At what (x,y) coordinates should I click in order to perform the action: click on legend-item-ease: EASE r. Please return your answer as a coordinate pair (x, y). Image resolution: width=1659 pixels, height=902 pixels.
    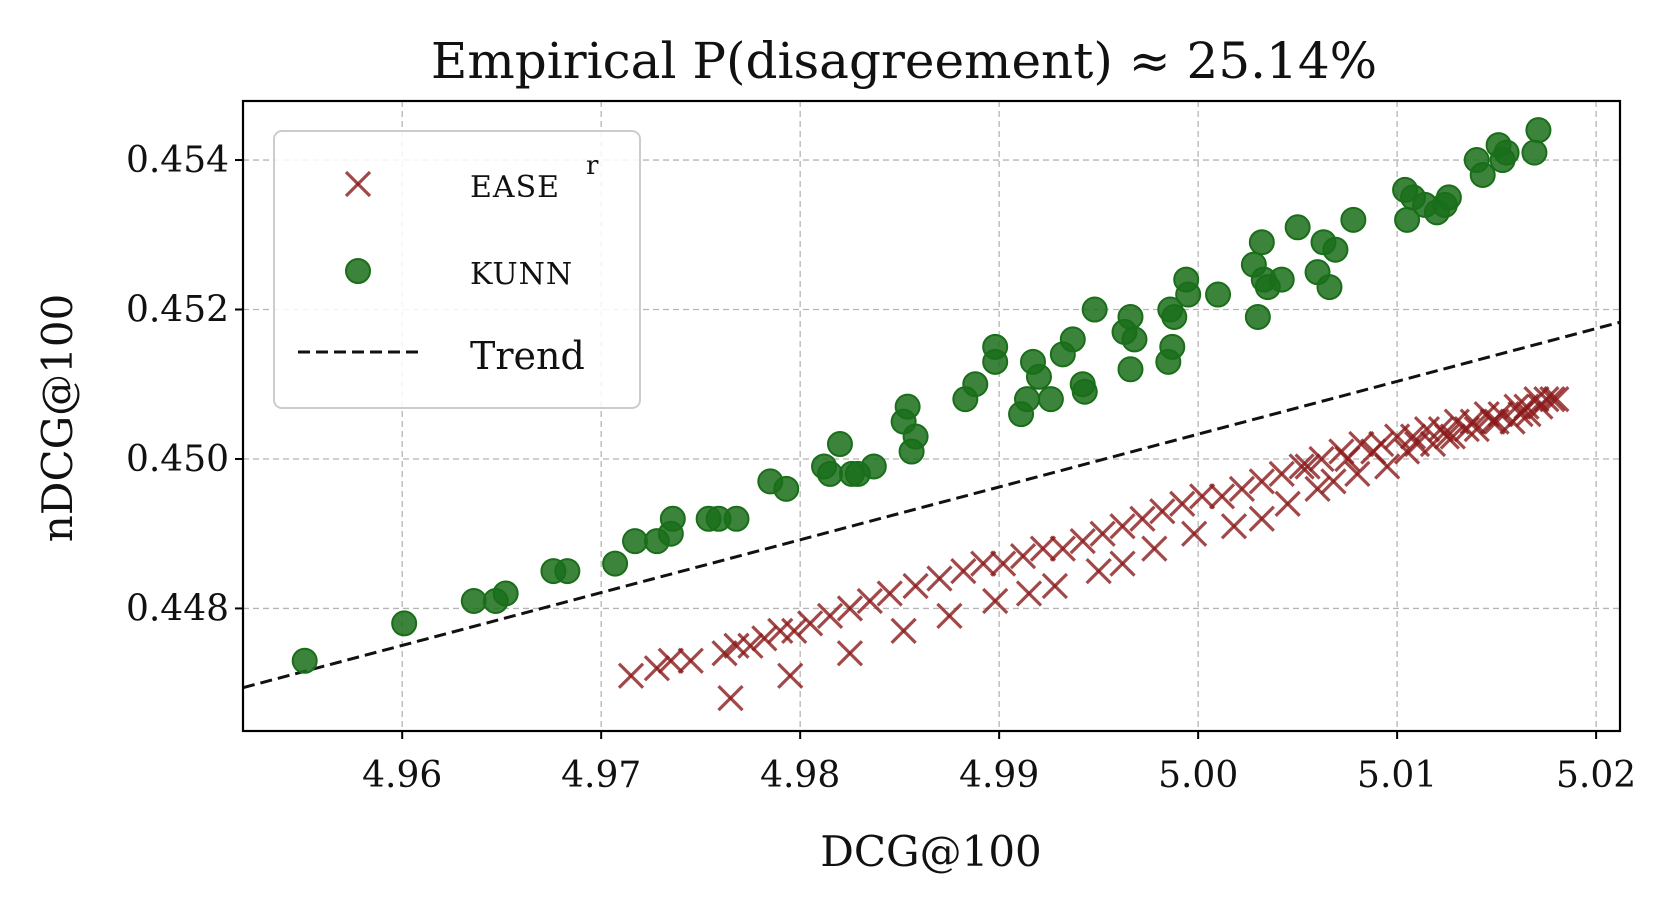
    Looking at the image, I should click on (471, 178).